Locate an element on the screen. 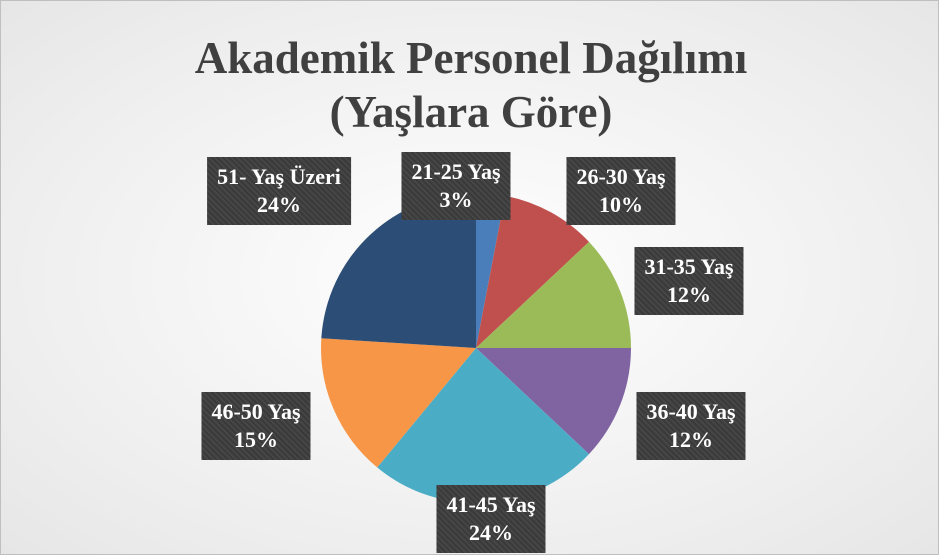 This screenshot has width=939, height=555. data-label: 21-25 Yaş 3% is located at coordinates (456, 186).